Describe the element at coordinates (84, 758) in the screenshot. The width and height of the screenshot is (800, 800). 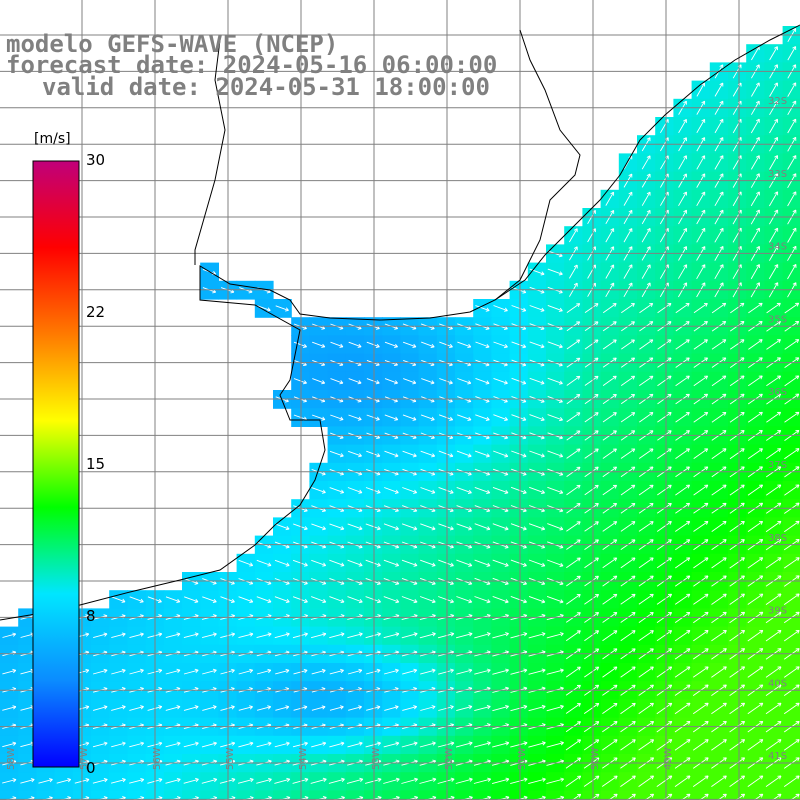
I see `longitude-label: 57W` at that location.